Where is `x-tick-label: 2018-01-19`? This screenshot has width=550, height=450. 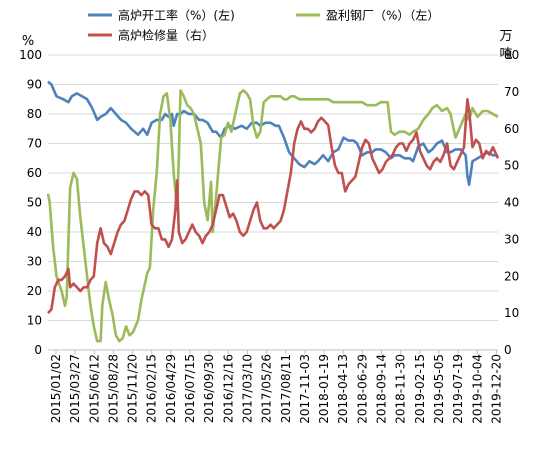
x-tick-label: 2018-01-19 is located at coordinates (324, 389).